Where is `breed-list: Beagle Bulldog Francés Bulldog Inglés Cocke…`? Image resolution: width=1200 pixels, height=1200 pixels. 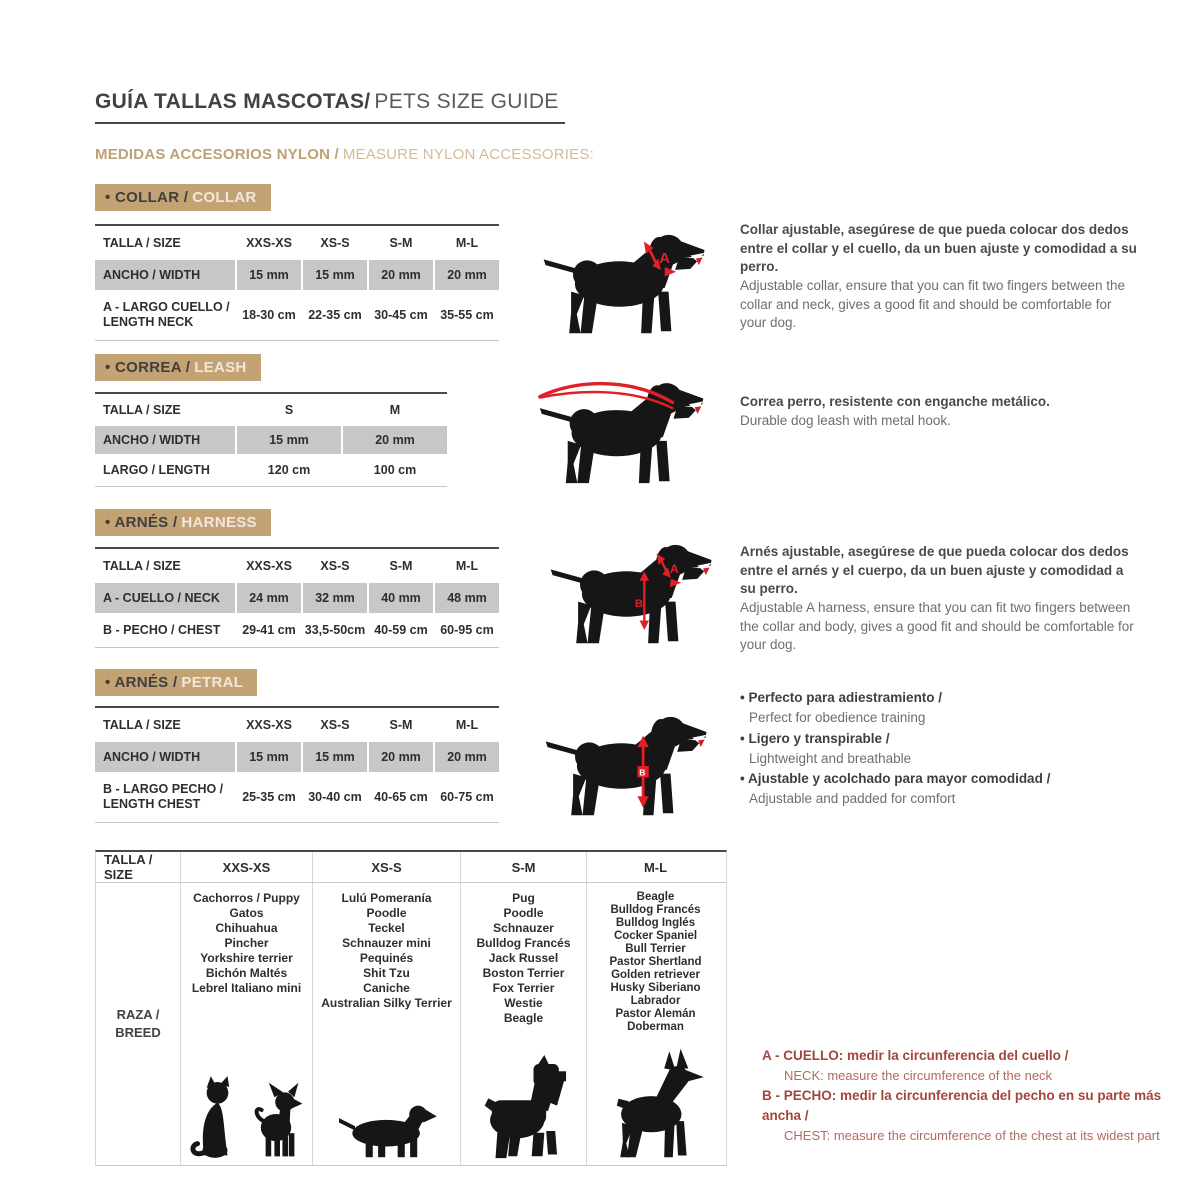 breed-list: Beagle Bulldog Francés Bulldog Inglés Cocke… is located at coordinates (655, 962).